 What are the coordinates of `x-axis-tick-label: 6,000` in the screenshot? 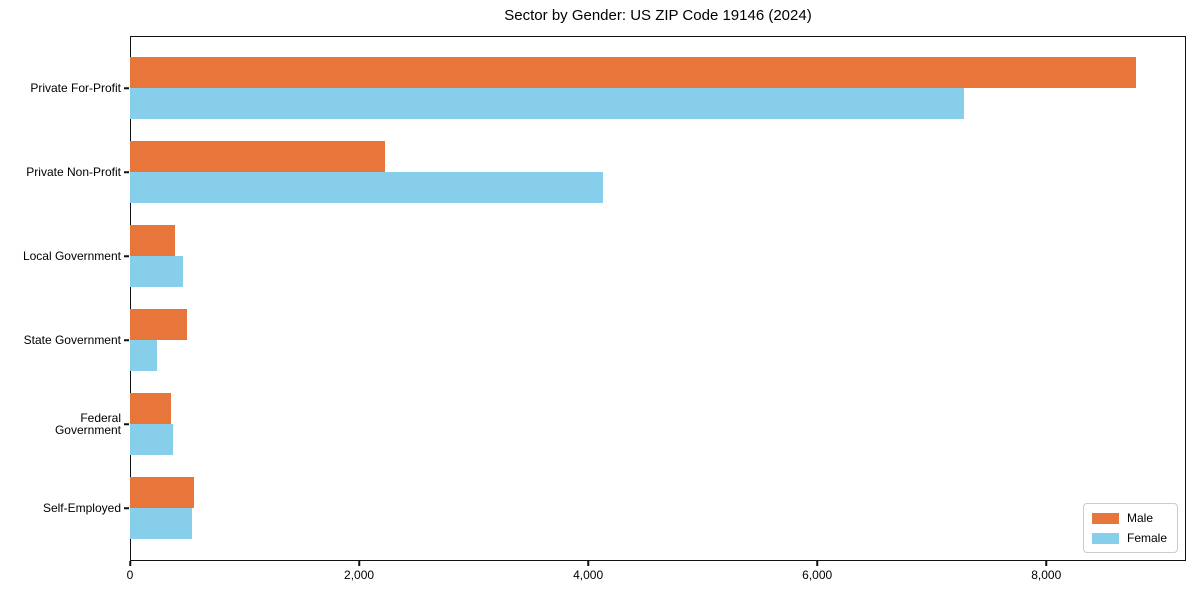 It's located at (817, 575).